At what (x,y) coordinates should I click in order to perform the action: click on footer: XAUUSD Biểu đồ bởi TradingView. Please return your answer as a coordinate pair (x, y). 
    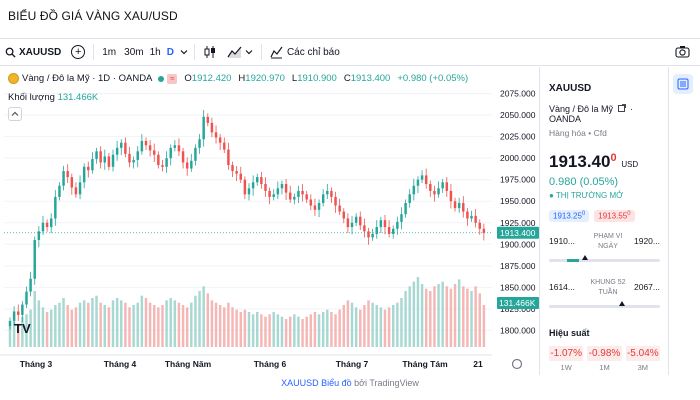
    Looking at the image, I should click on (350, 383).